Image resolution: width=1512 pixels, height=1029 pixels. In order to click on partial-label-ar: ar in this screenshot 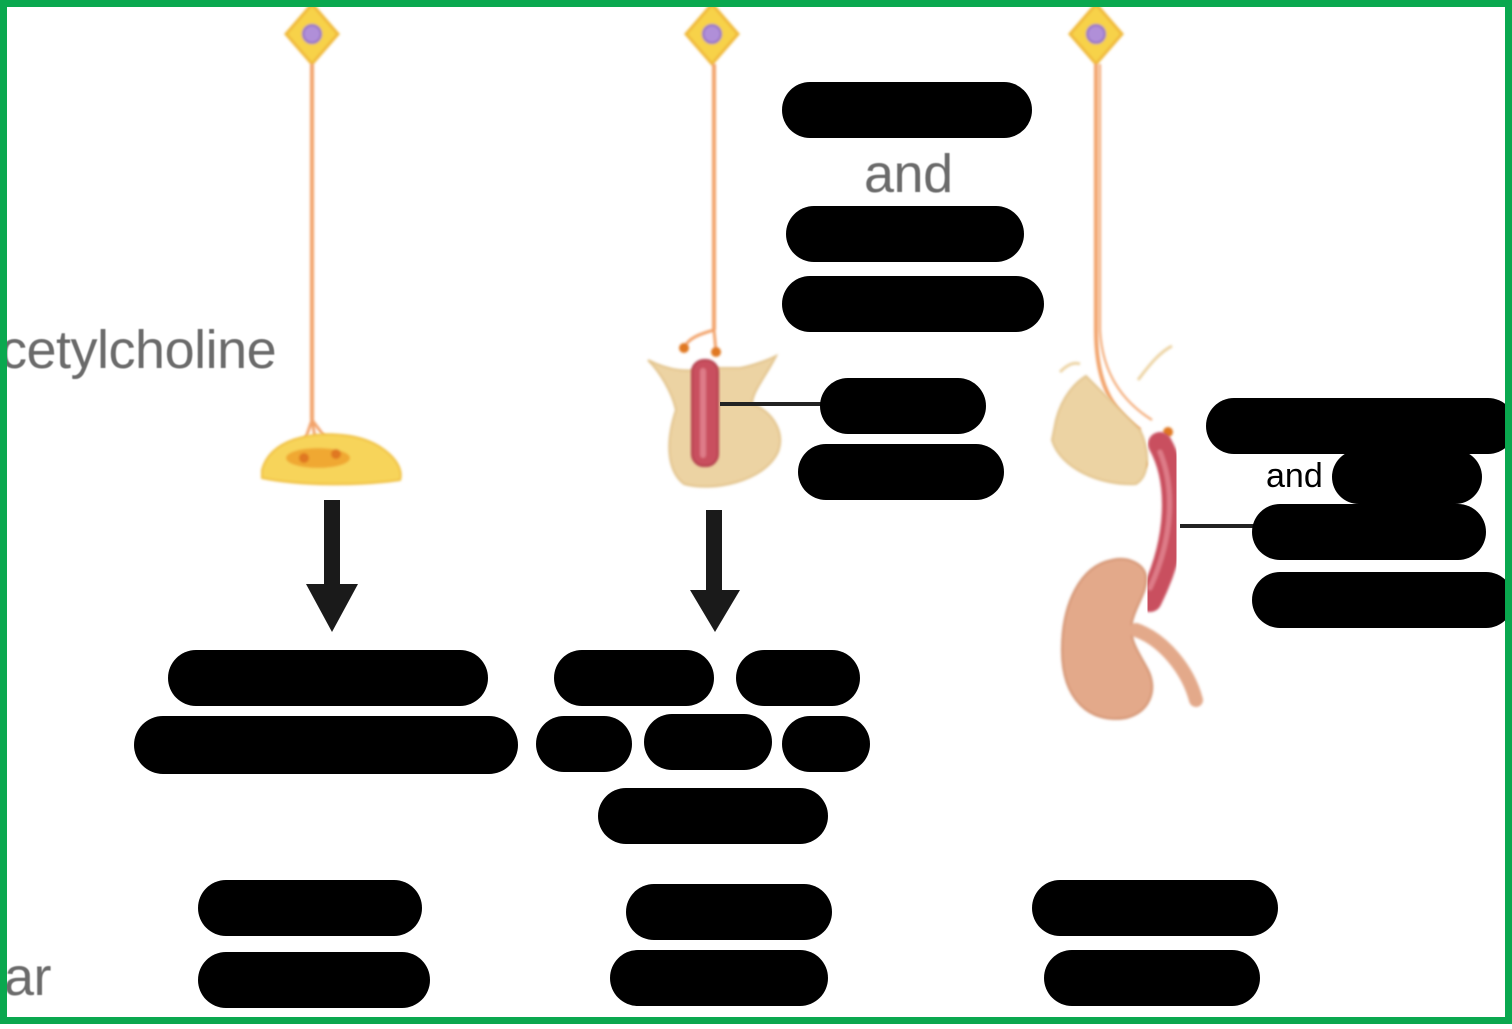, I will do `click(28, 977)`.